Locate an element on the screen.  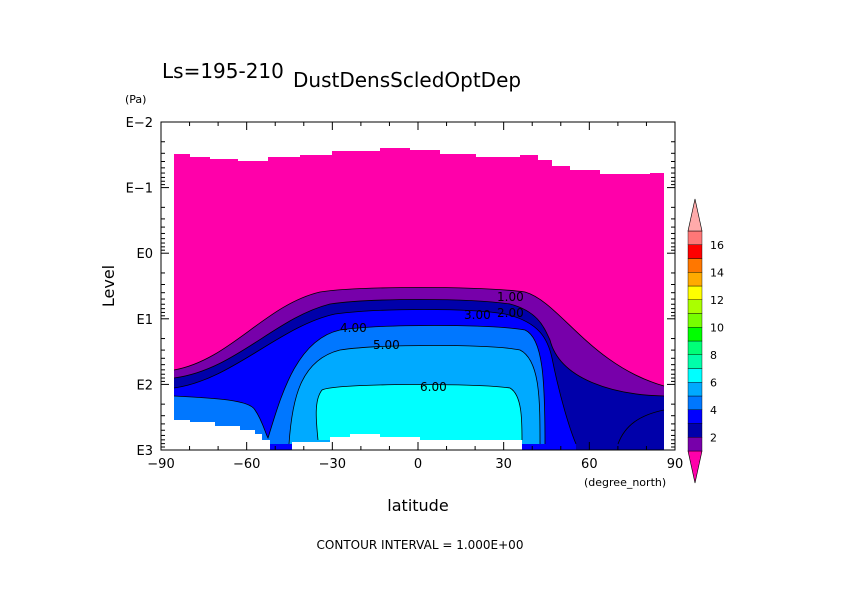
contour-label-3: 3.00 is located at coordinates (477, 315).